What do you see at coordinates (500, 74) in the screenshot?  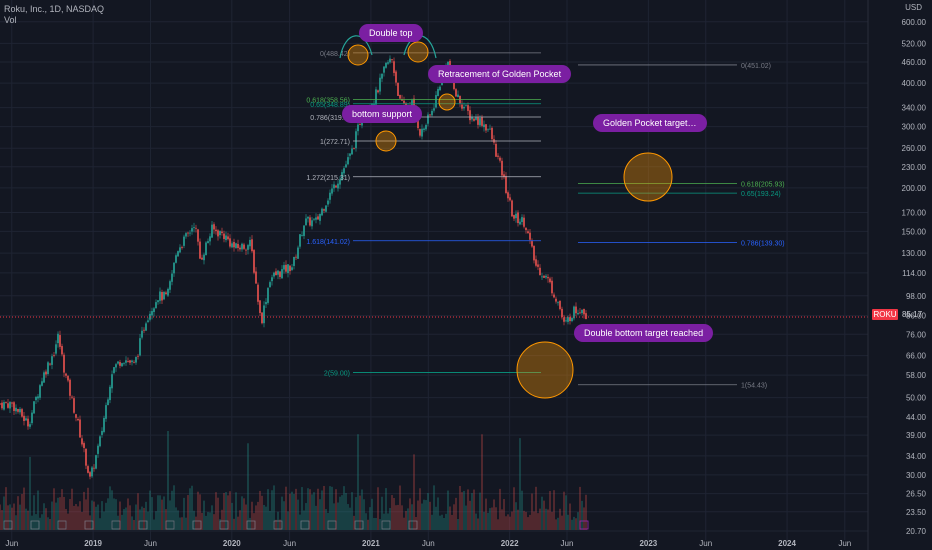 I see `annotation-golden-pocket-retracement: Retracement of Golden Pocket` at bounding box center [500, 74].